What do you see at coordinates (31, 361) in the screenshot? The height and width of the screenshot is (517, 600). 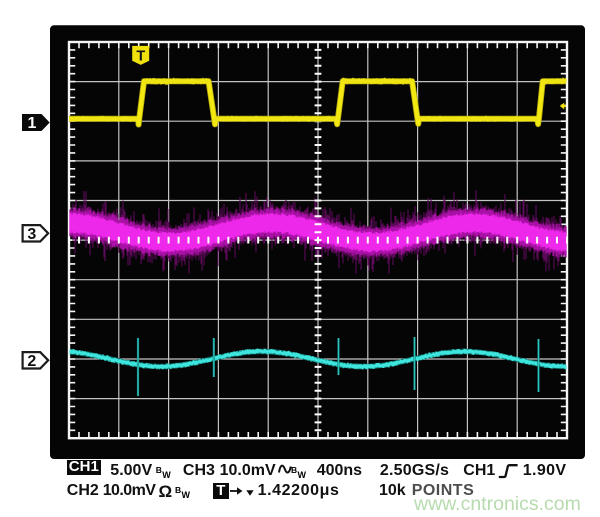 I see `svg-text: 2` at bounding box center [31, 361].